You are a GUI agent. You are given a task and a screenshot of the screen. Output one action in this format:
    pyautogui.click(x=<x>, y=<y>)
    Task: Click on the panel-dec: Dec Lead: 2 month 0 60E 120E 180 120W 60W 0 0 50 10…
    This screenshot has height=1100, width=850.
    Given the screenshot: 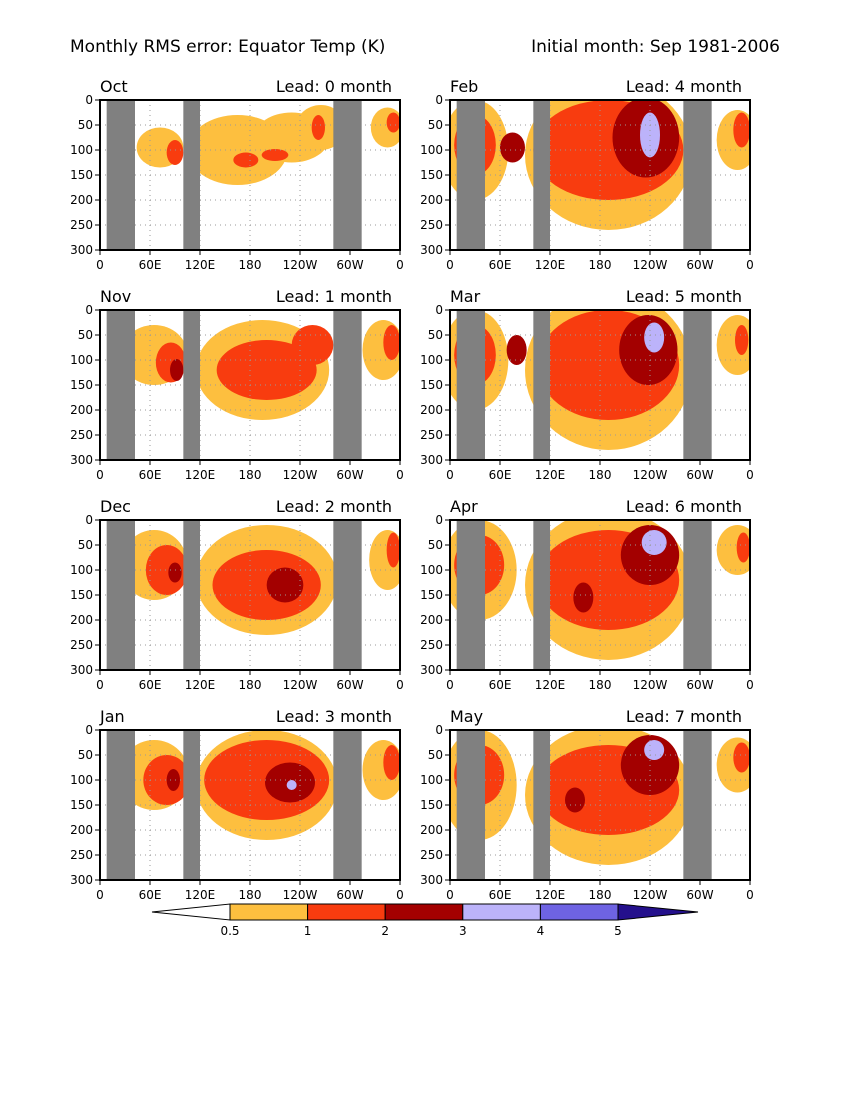 What is the action you would take?
    pyautogui.click(x=237, y=594)
    